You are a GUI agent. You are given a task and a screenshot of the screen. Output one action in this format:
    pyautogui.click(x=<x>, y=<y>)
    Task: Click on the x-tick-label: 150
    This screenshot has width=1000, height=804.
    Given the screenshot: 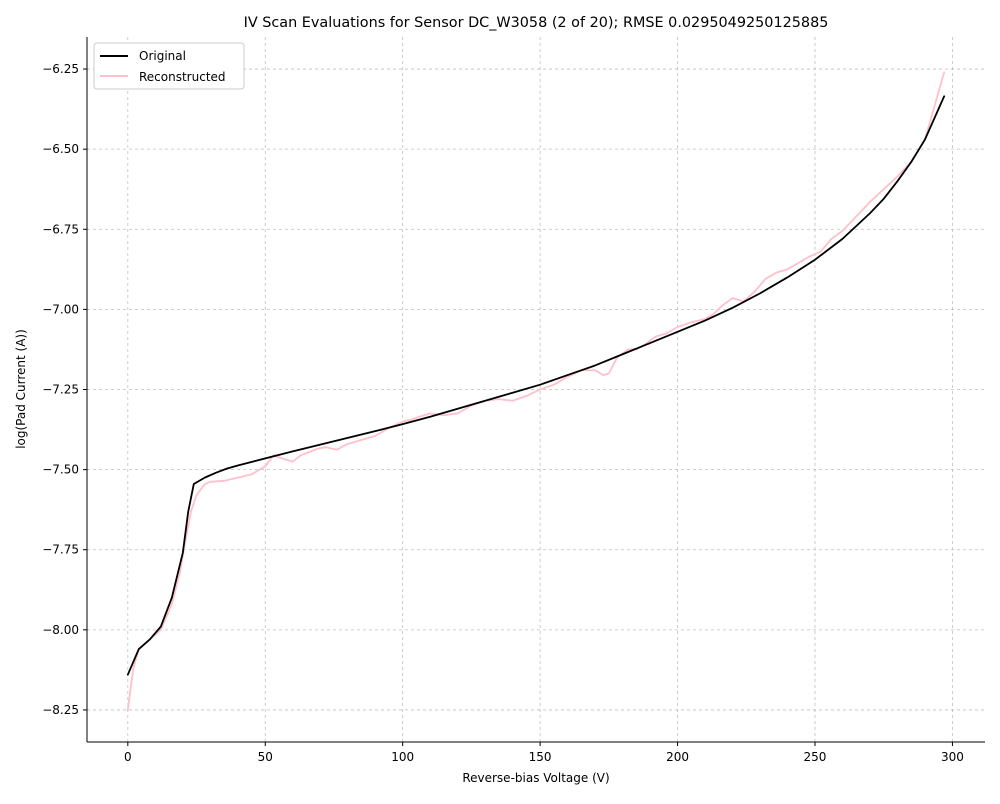 What is the action you would take?
    pyautogui.click(x=540, y=757)
    